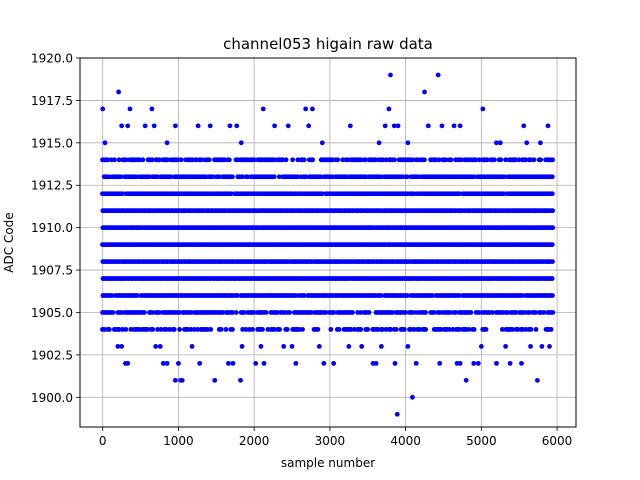 This screenshot has width=640, height=480. Describe the element at coordinates (9, 242) in the screenshot. I see `y-axis-label: ADC Code` at that location.